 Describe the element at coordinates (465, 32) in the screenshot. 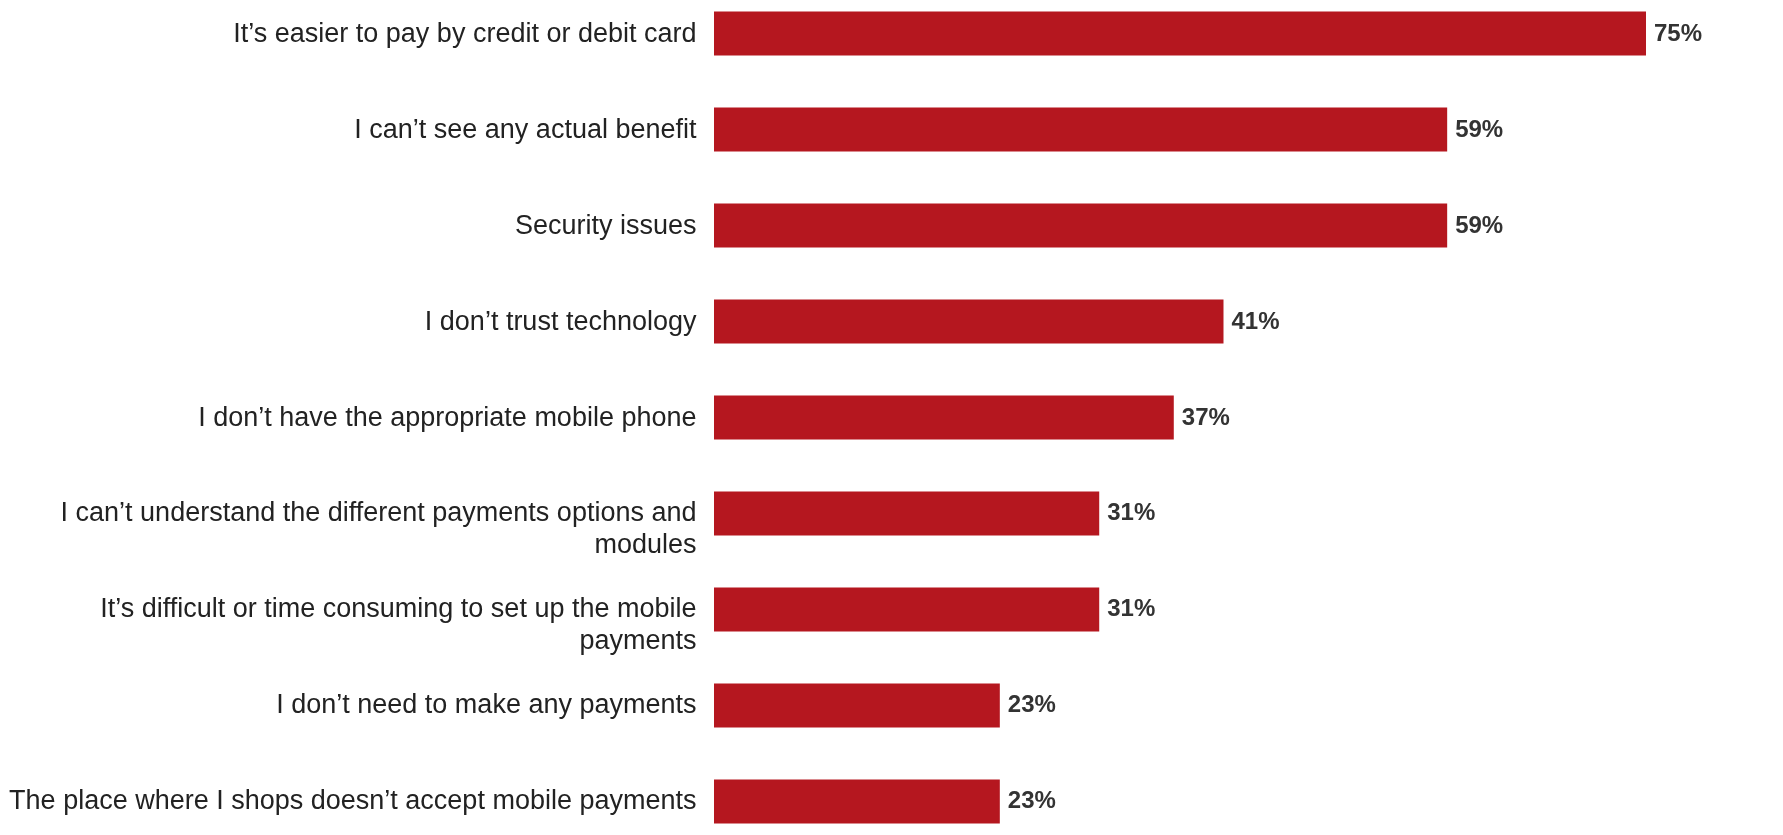

I see `y-tick-label: It’s easier to pay by credit or debit card` at that location.